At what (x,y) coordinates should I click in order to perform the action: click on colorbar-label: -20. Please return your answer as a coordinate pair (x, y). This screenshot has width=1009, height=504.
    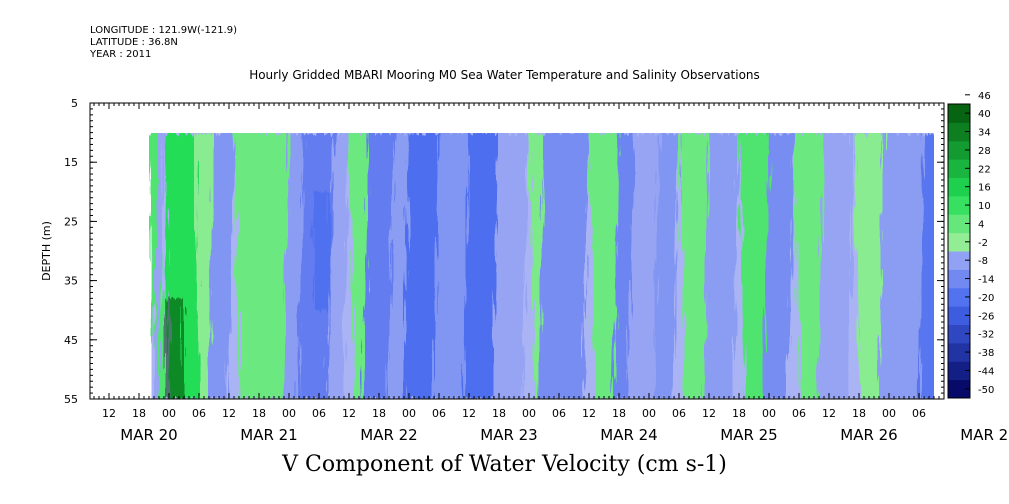
    Looking at the image, I should click on (986, 298).